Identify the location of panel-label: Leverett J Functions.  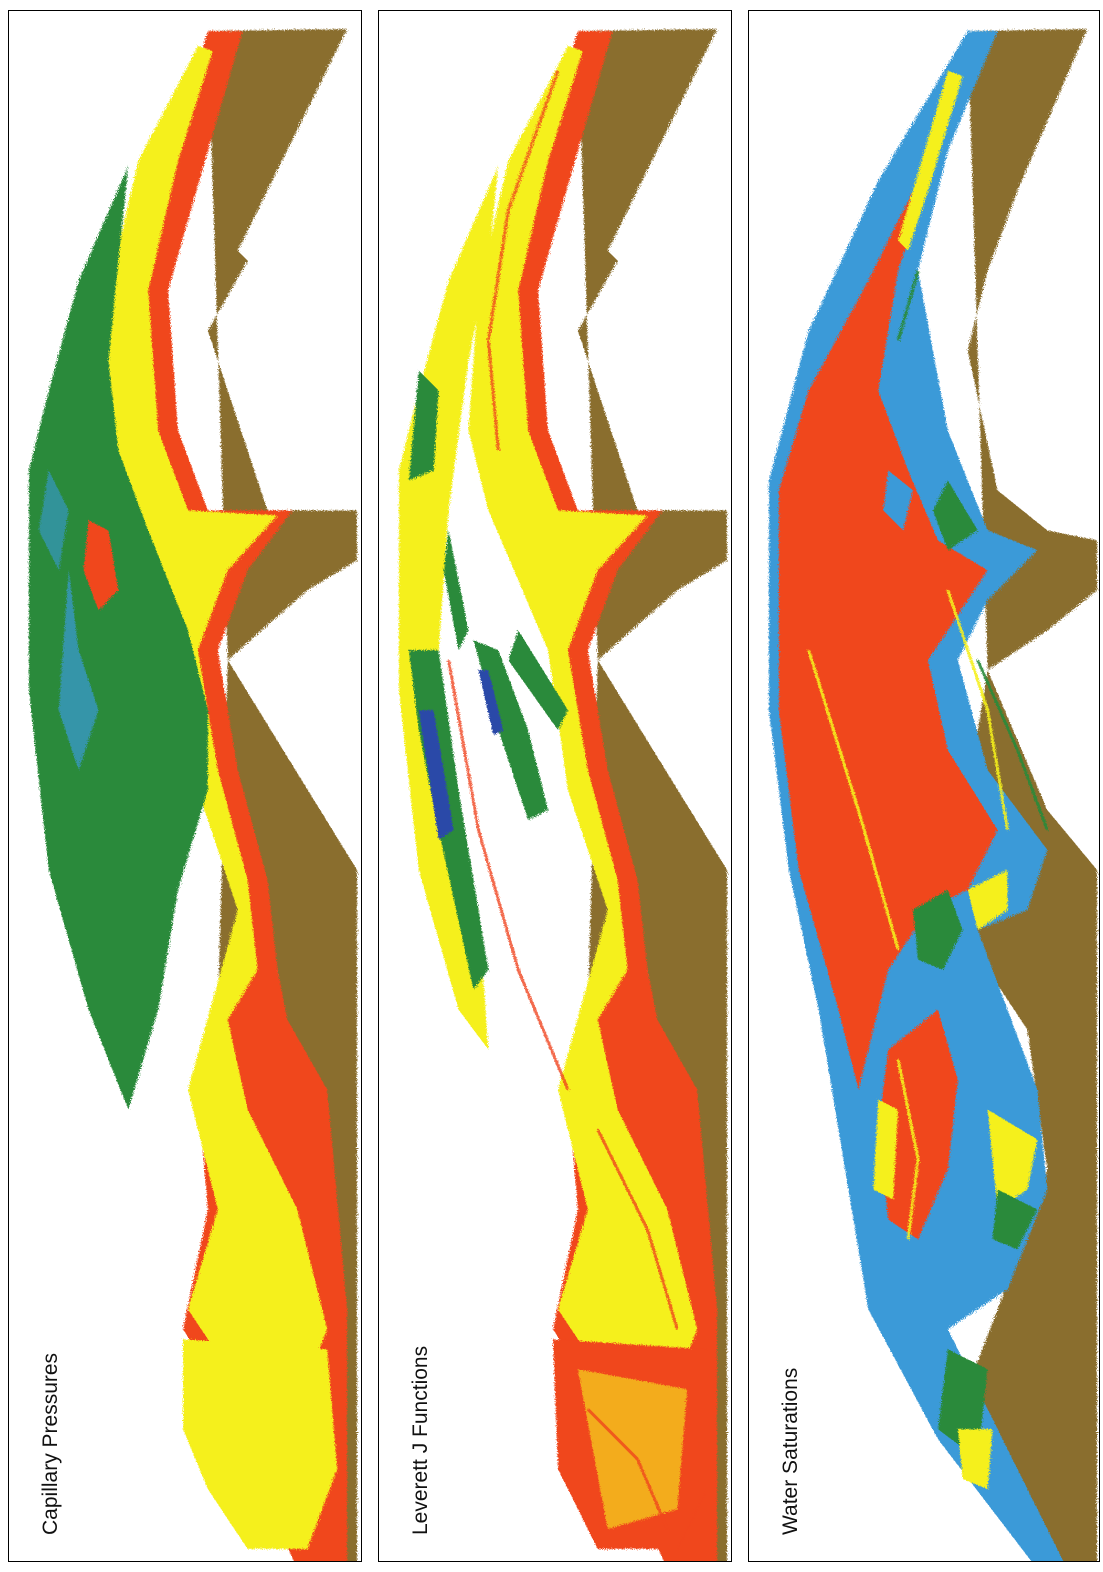
(420, 1440).